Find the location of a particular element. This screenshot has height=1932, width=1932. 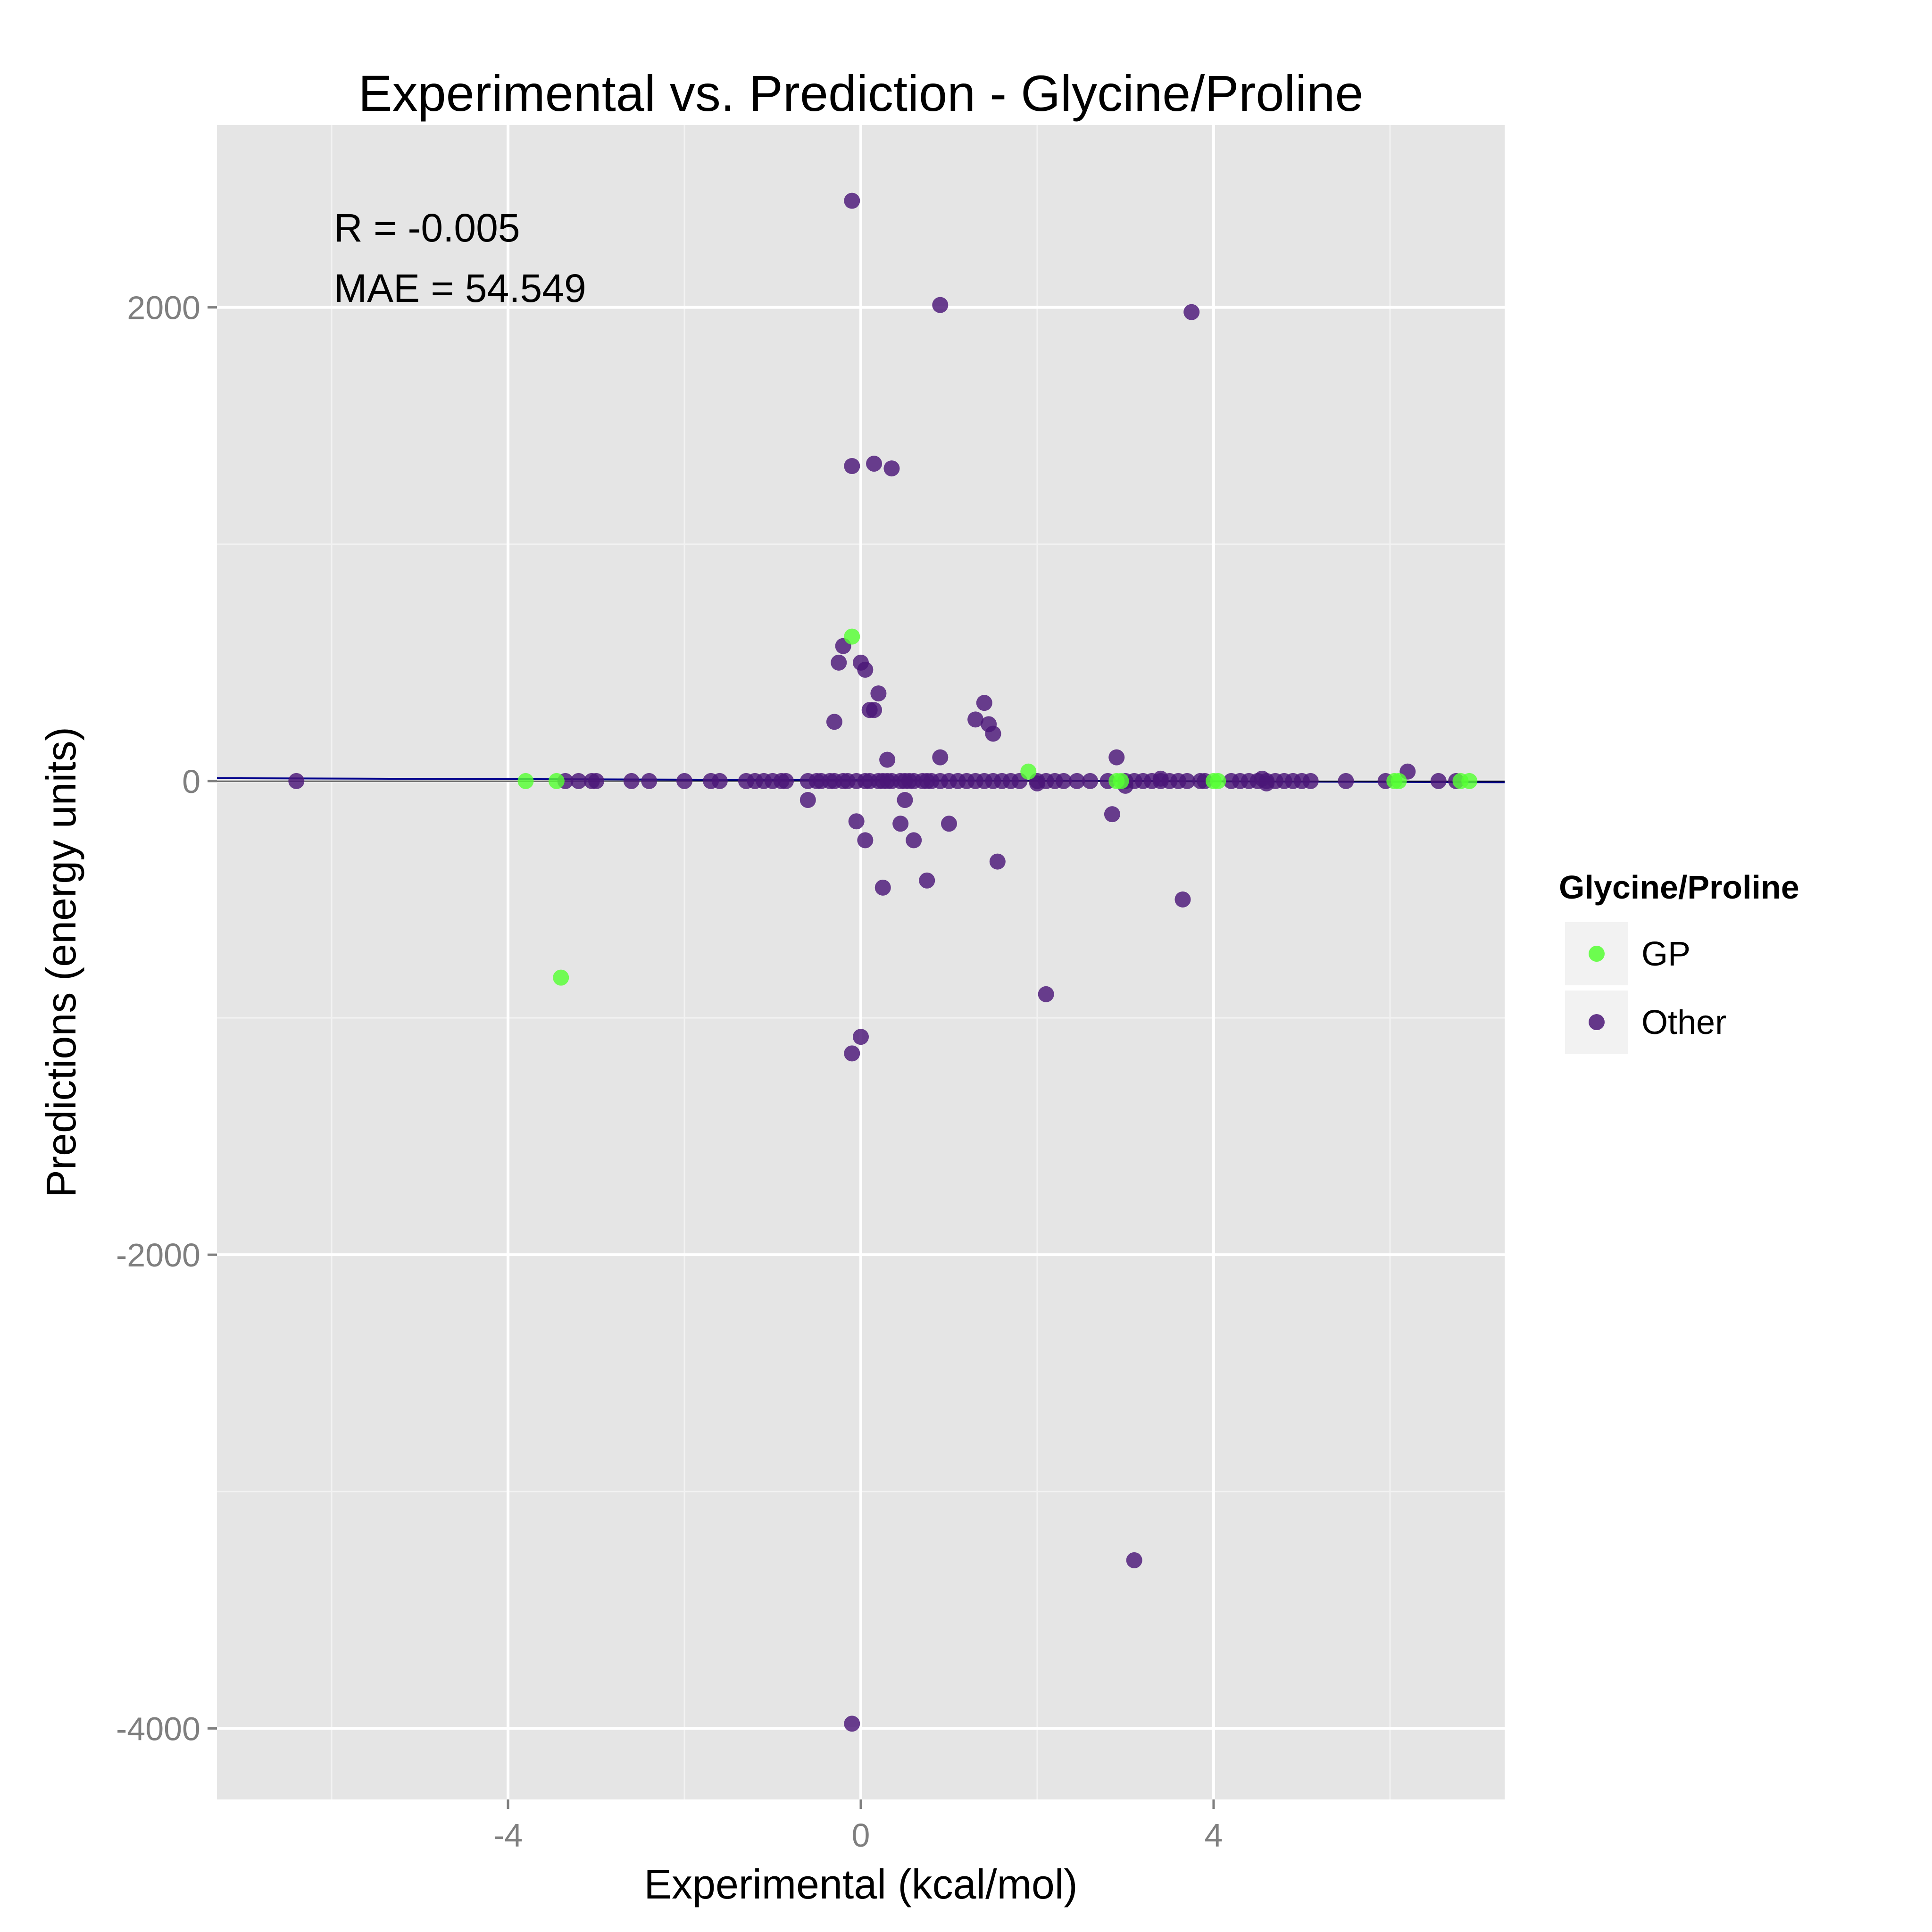

correlation-annotation: R = -0.005 is located at coordinates (427, 228).